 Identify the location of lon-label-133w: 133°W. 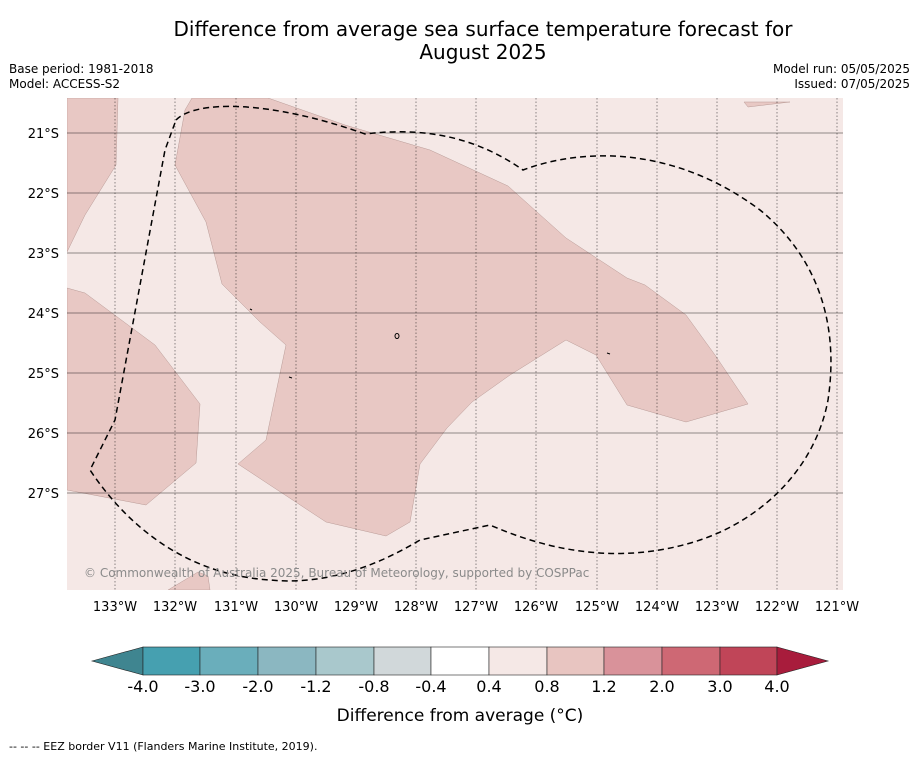
(115, 607).